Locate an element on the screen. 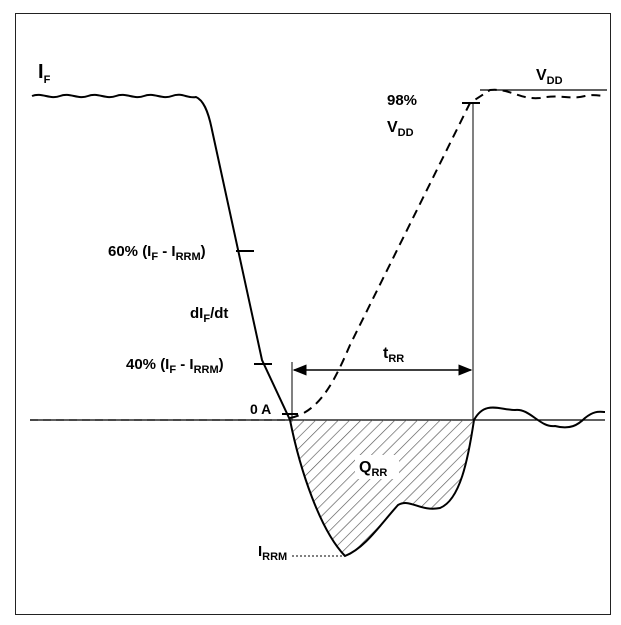 The width and height of the screenshot is (621, 625). label-if: IF is located at coordinates (44, 73).